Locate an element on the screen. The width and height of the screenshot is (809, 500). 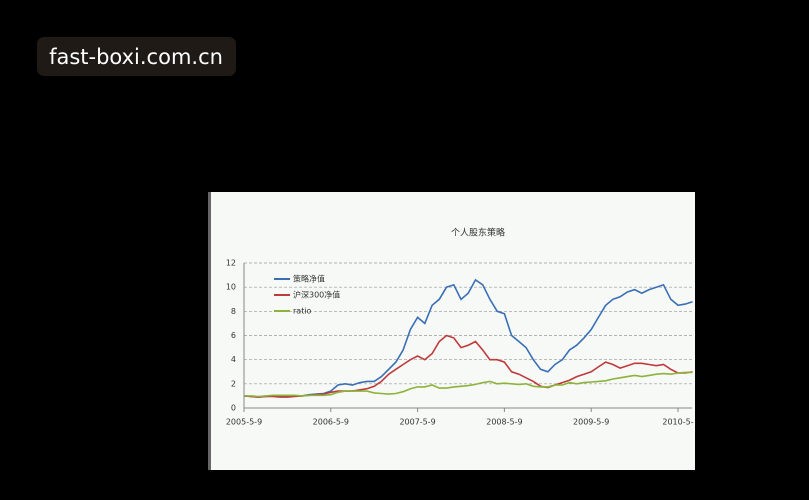
x-tick-label: 2009-5-9 is located at coordinates (591, 422).